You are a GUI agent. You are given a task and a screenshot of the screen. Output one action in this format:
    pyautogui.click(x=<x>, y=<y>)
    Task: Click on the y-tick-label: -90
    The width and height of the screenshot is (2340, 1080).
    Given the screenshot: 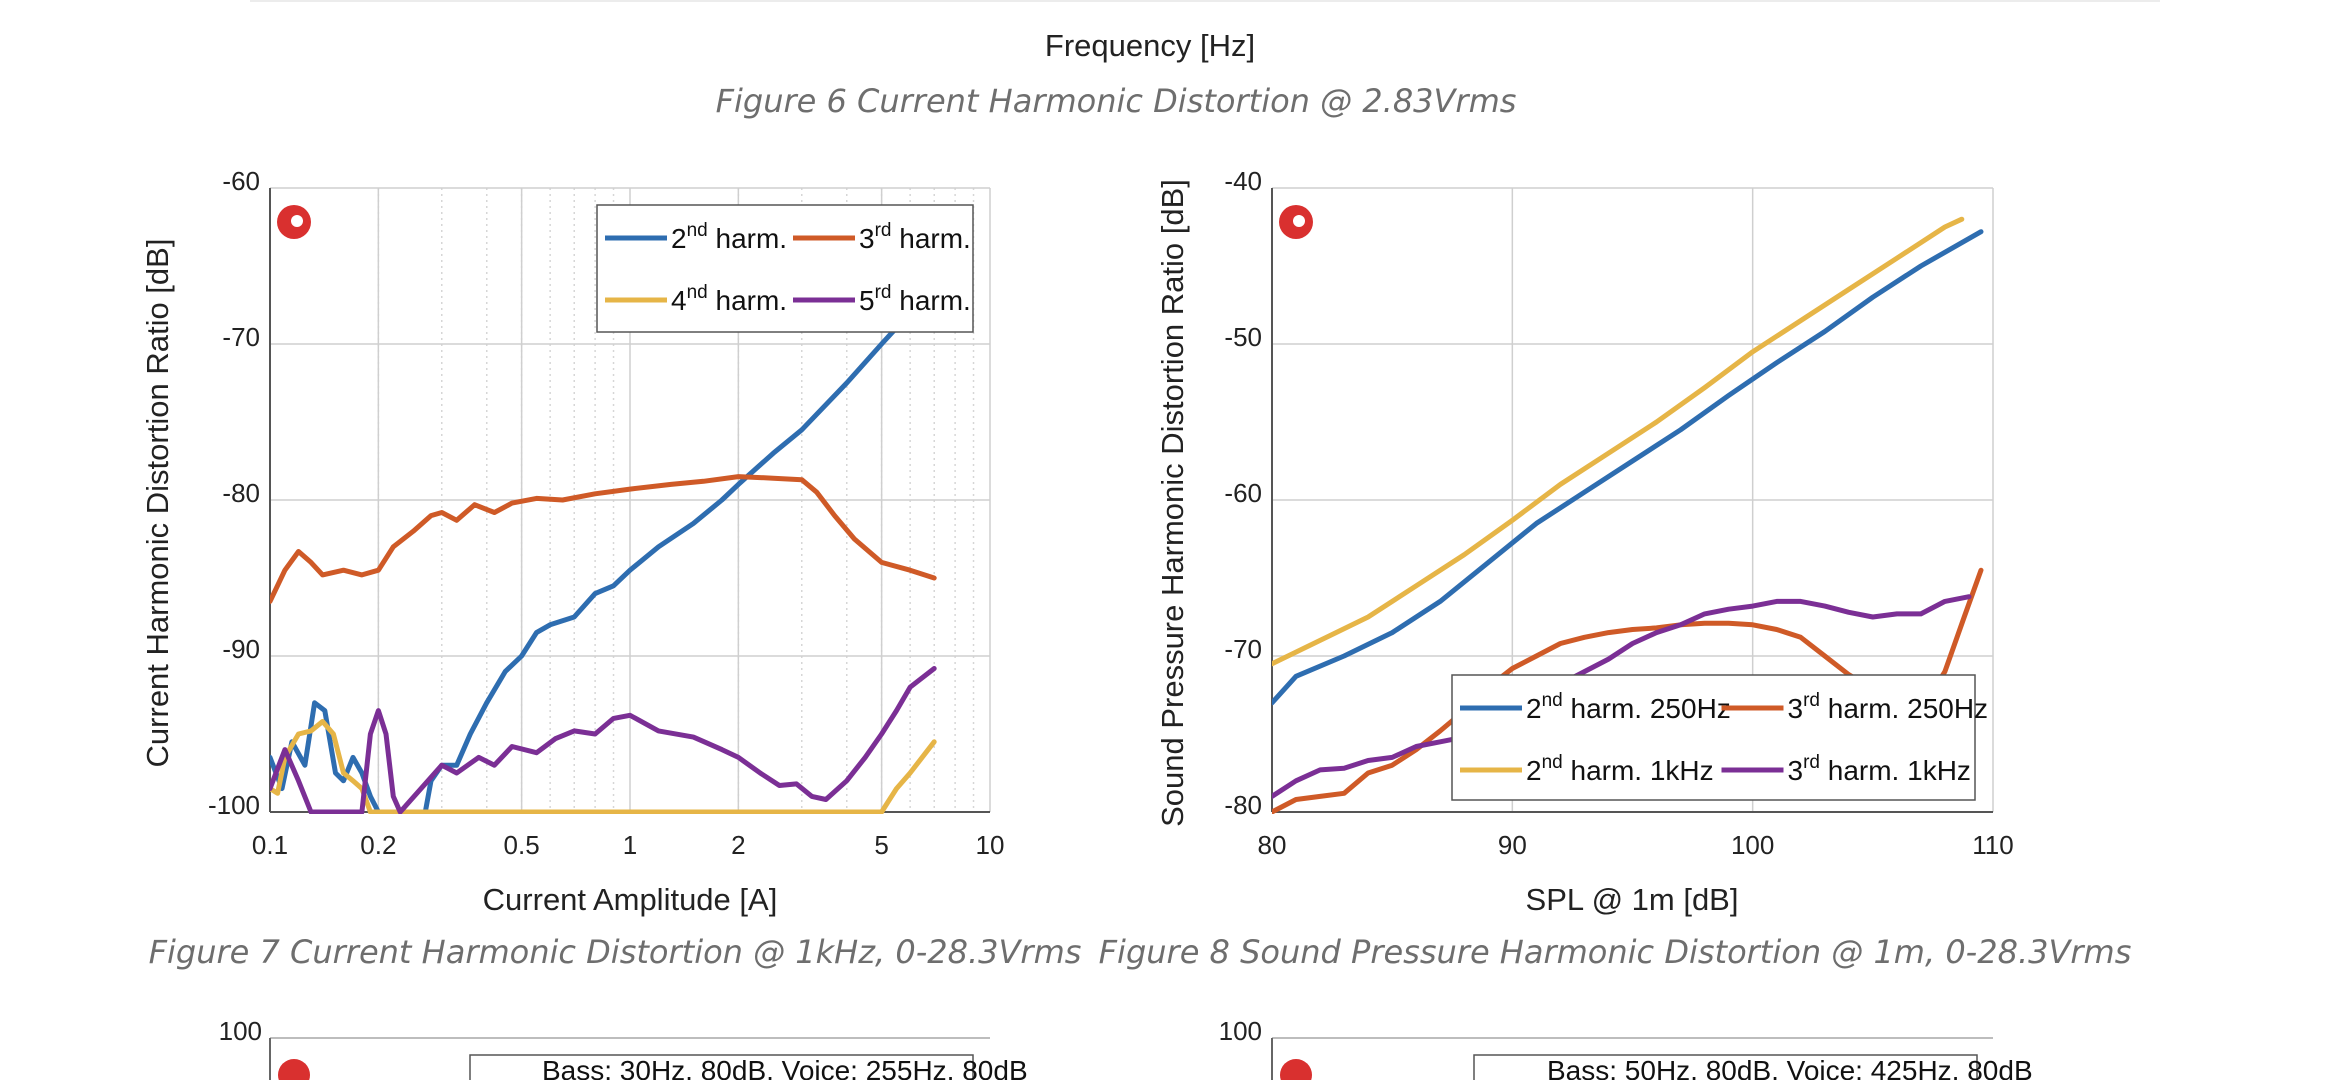 What is the action you would take?
    pyautogui.click(x=241, y=649)
    